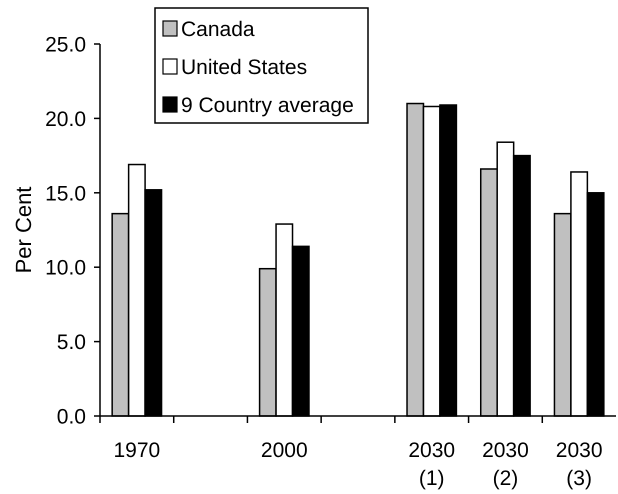  Describe the element at coordinates (284, 450) in the screenshot. I see `x-tick-label: 2000` at that location.